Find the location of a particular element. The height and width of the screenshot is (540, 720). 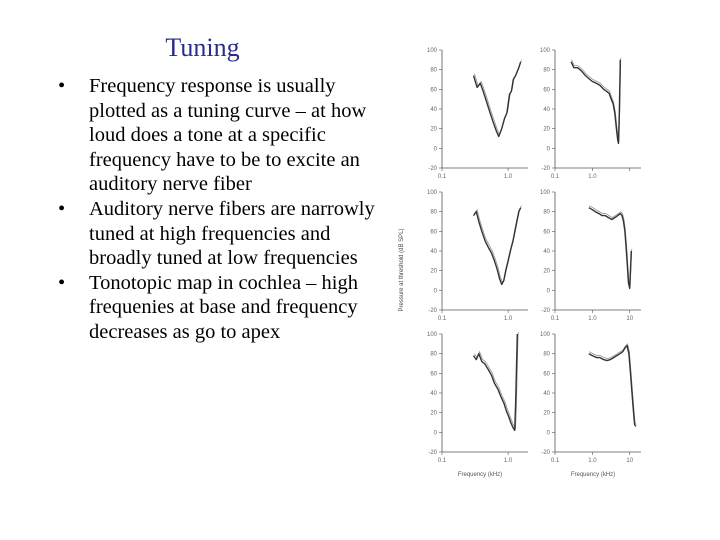

tuning-panel-2: 100 80 60 40 20 0 -200.1 1.0 is located at coordinates (590, 114).